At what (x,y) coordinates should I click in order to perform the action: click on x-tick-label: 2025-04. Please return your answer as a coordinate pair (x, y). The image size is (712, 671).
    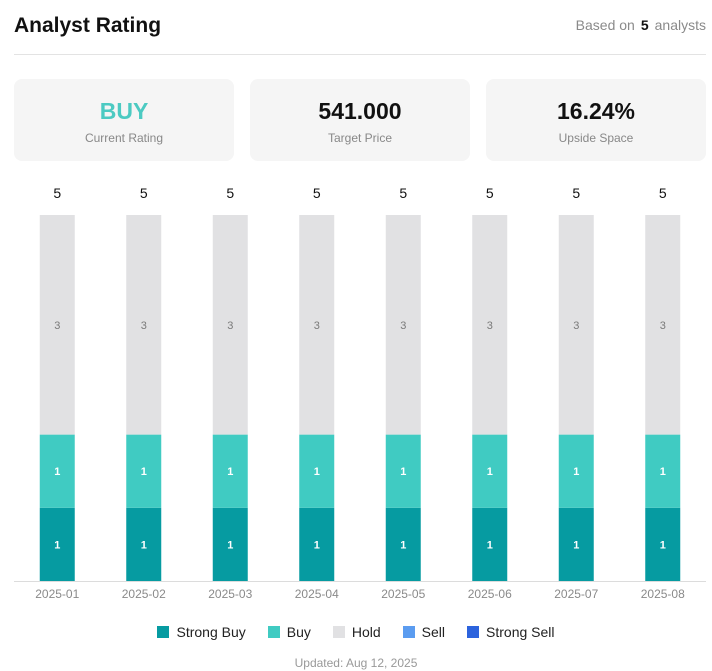
    Looking at the image, I should click on (317, 594).